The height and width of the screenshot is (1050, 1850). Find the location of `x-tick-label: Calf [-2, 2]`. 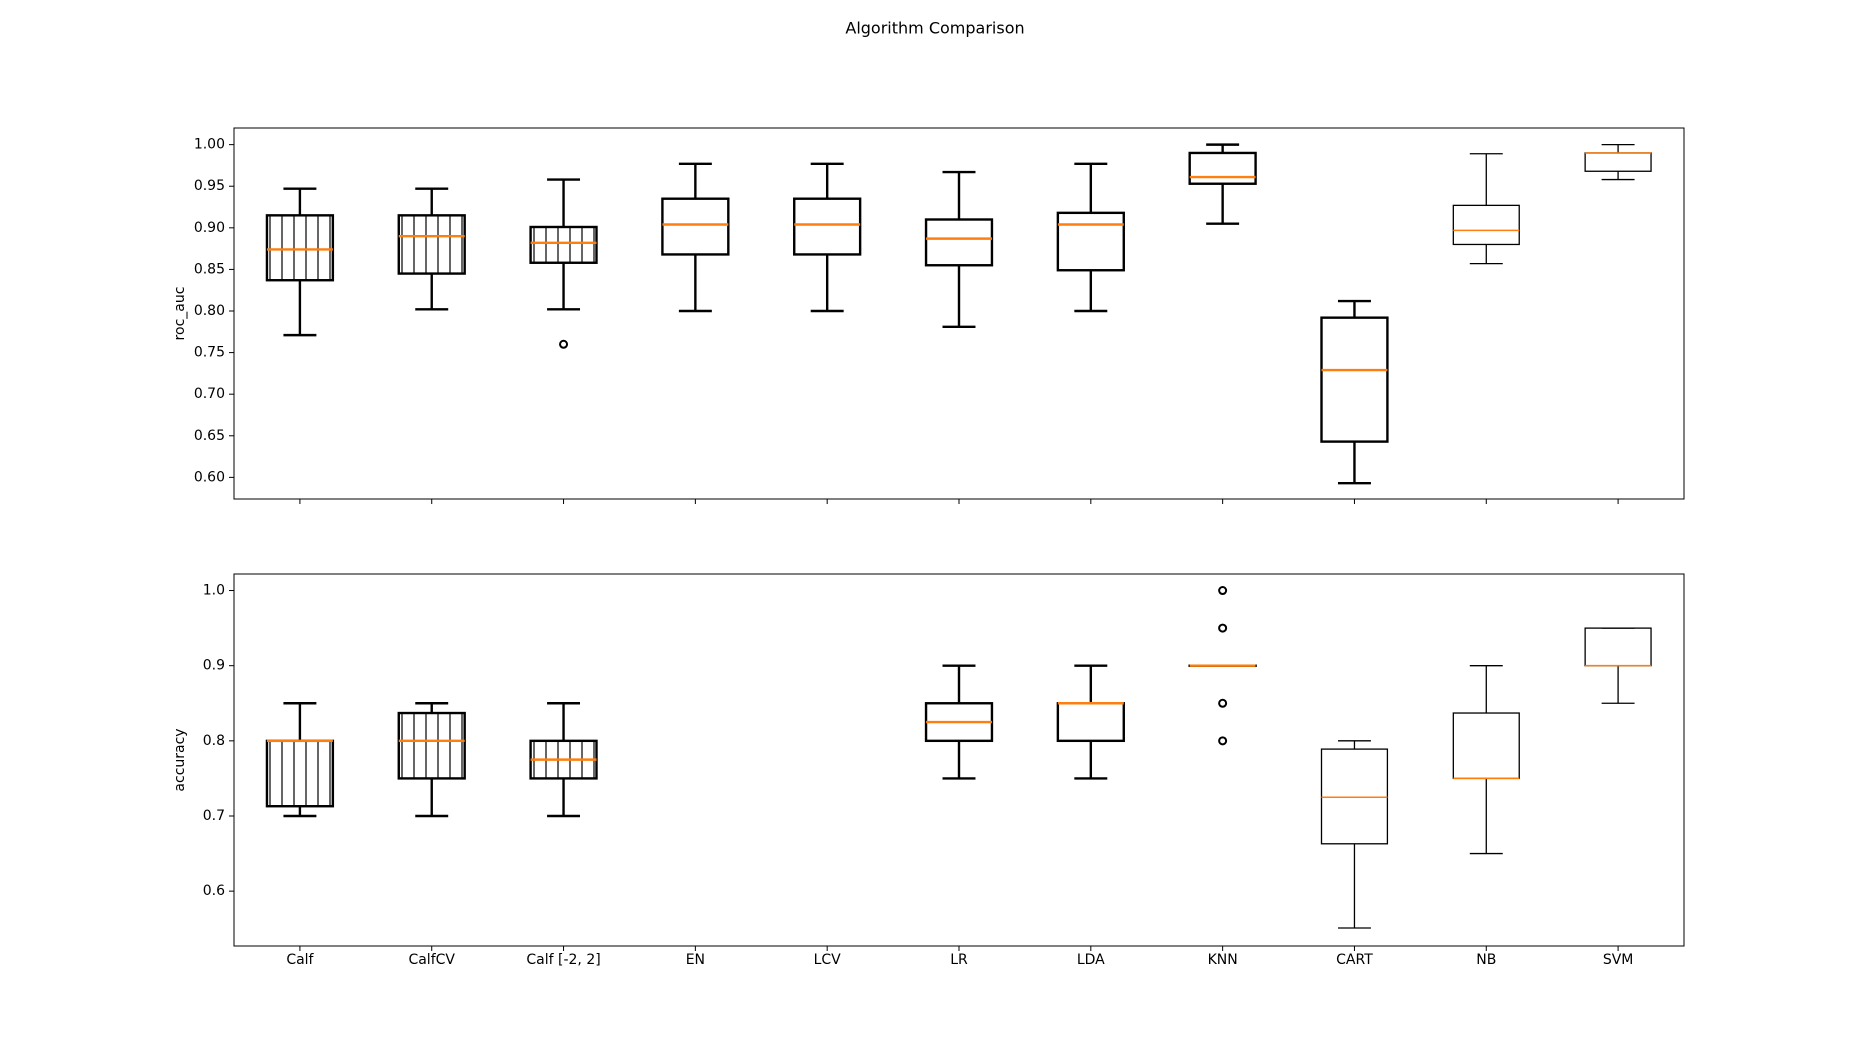

x-tick-label: Calf [-2, 2] is located at coordinates (563, 960).